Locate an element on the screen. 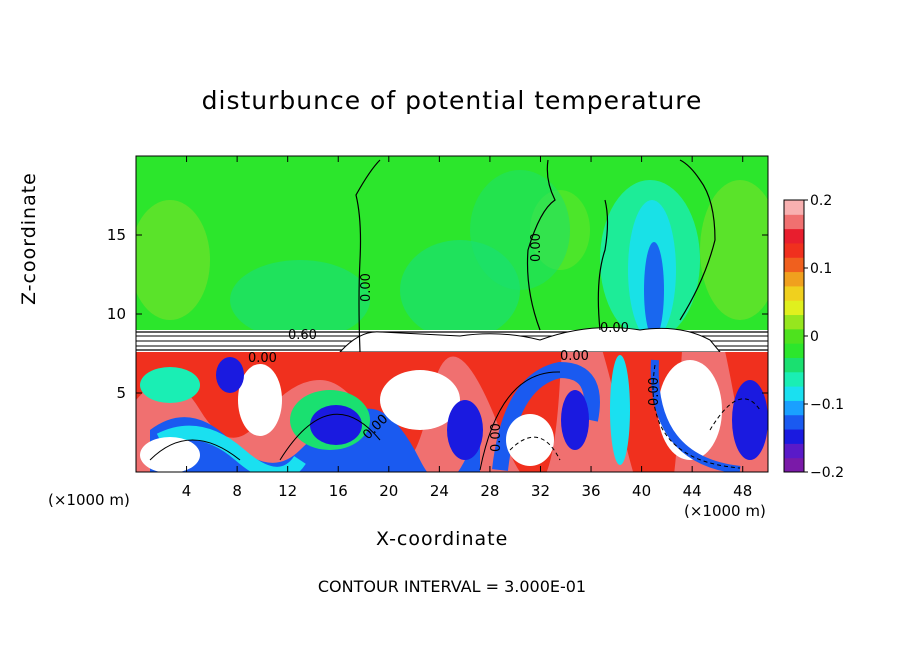 This screenshot has height=654, width=904. x-unit-label-right: (×1000 m) is located at coordinates (725, 511).